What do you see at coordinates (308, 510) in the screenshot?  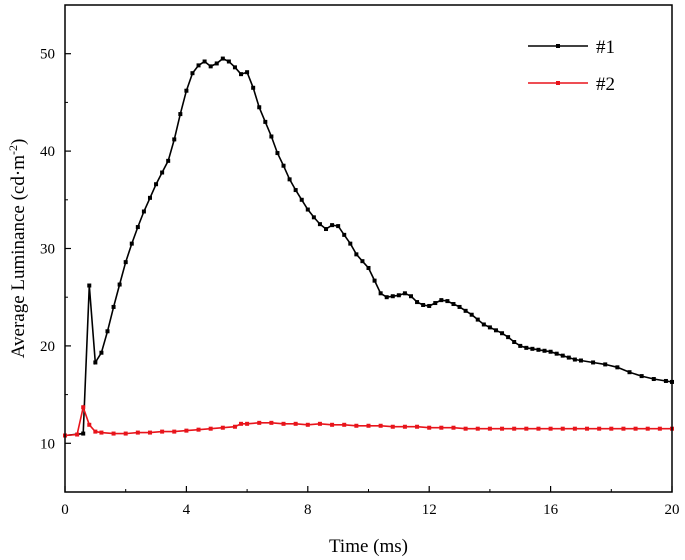 I see `x-tick-label: 8` at bounding box center [308, 510].